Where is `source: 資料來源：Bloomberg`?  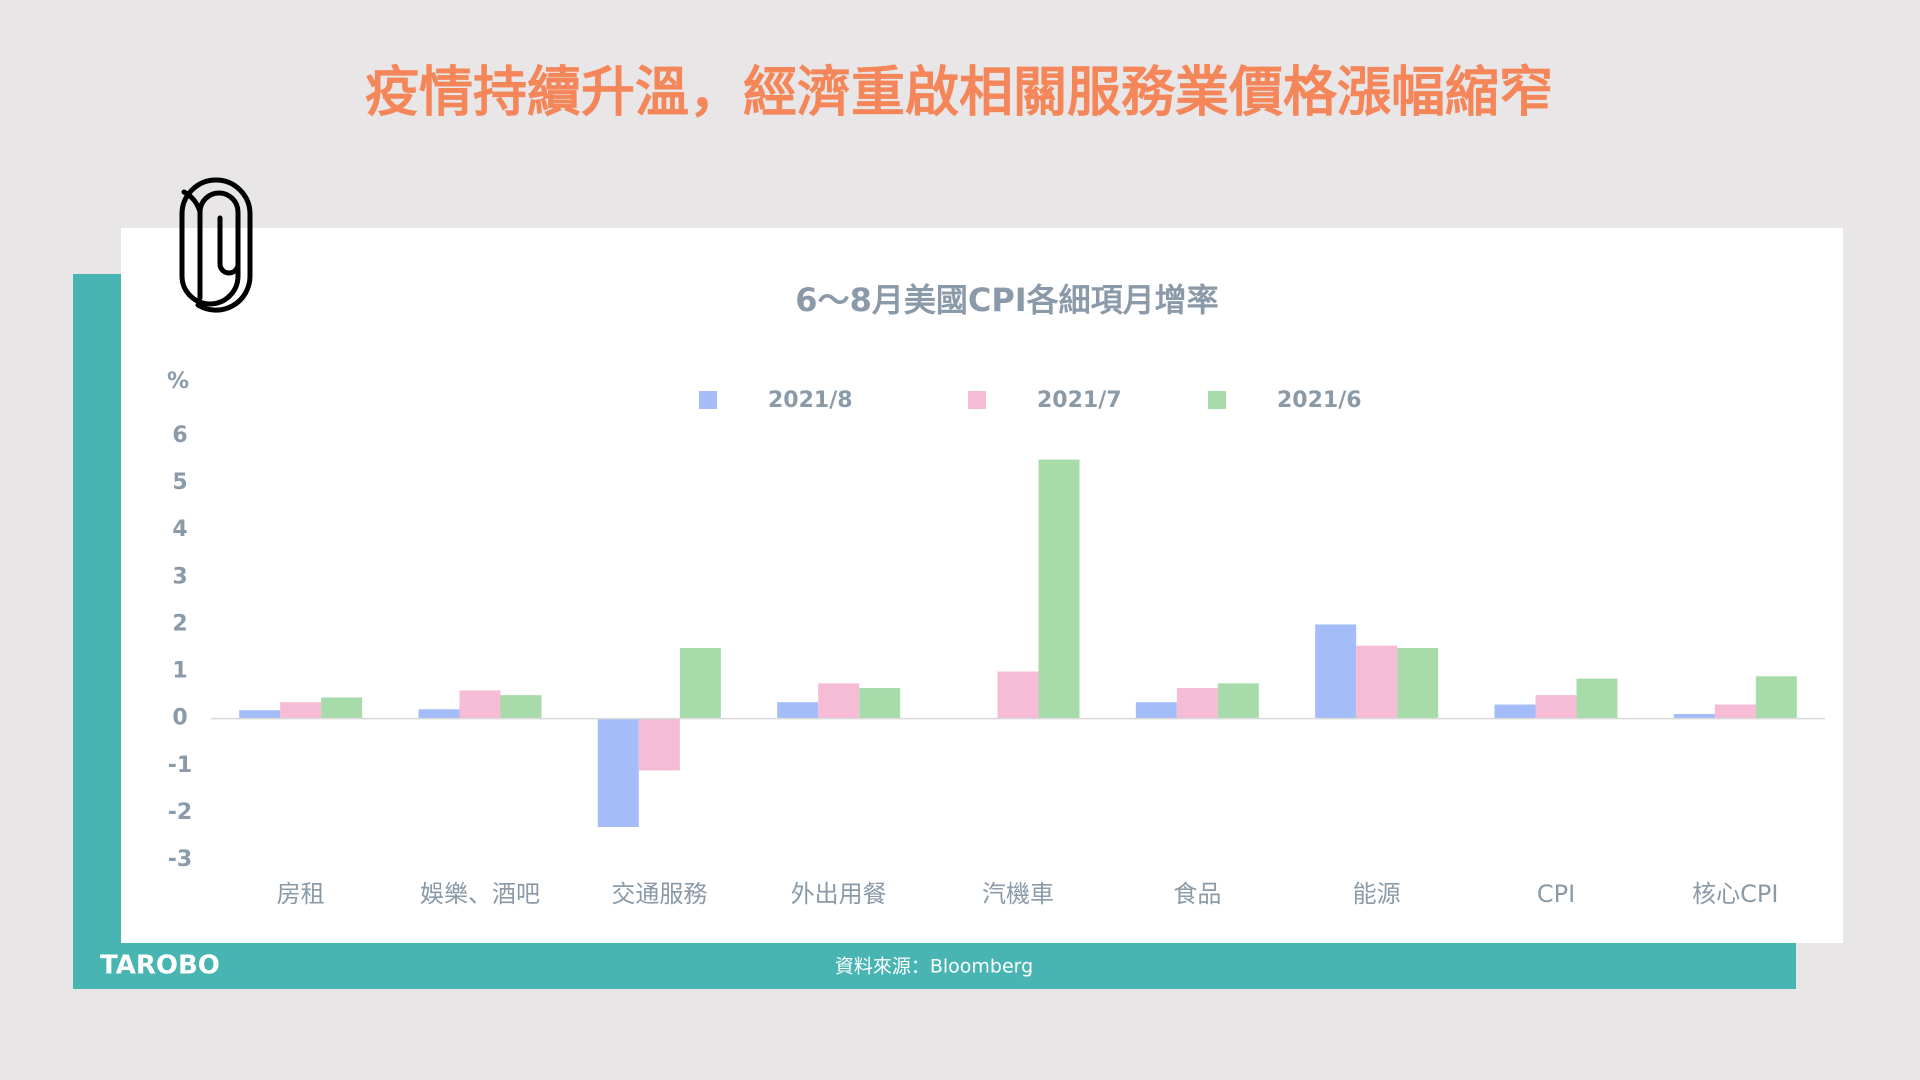 source: 資料來源：Bloomberg is located at coordinates (934, 967).